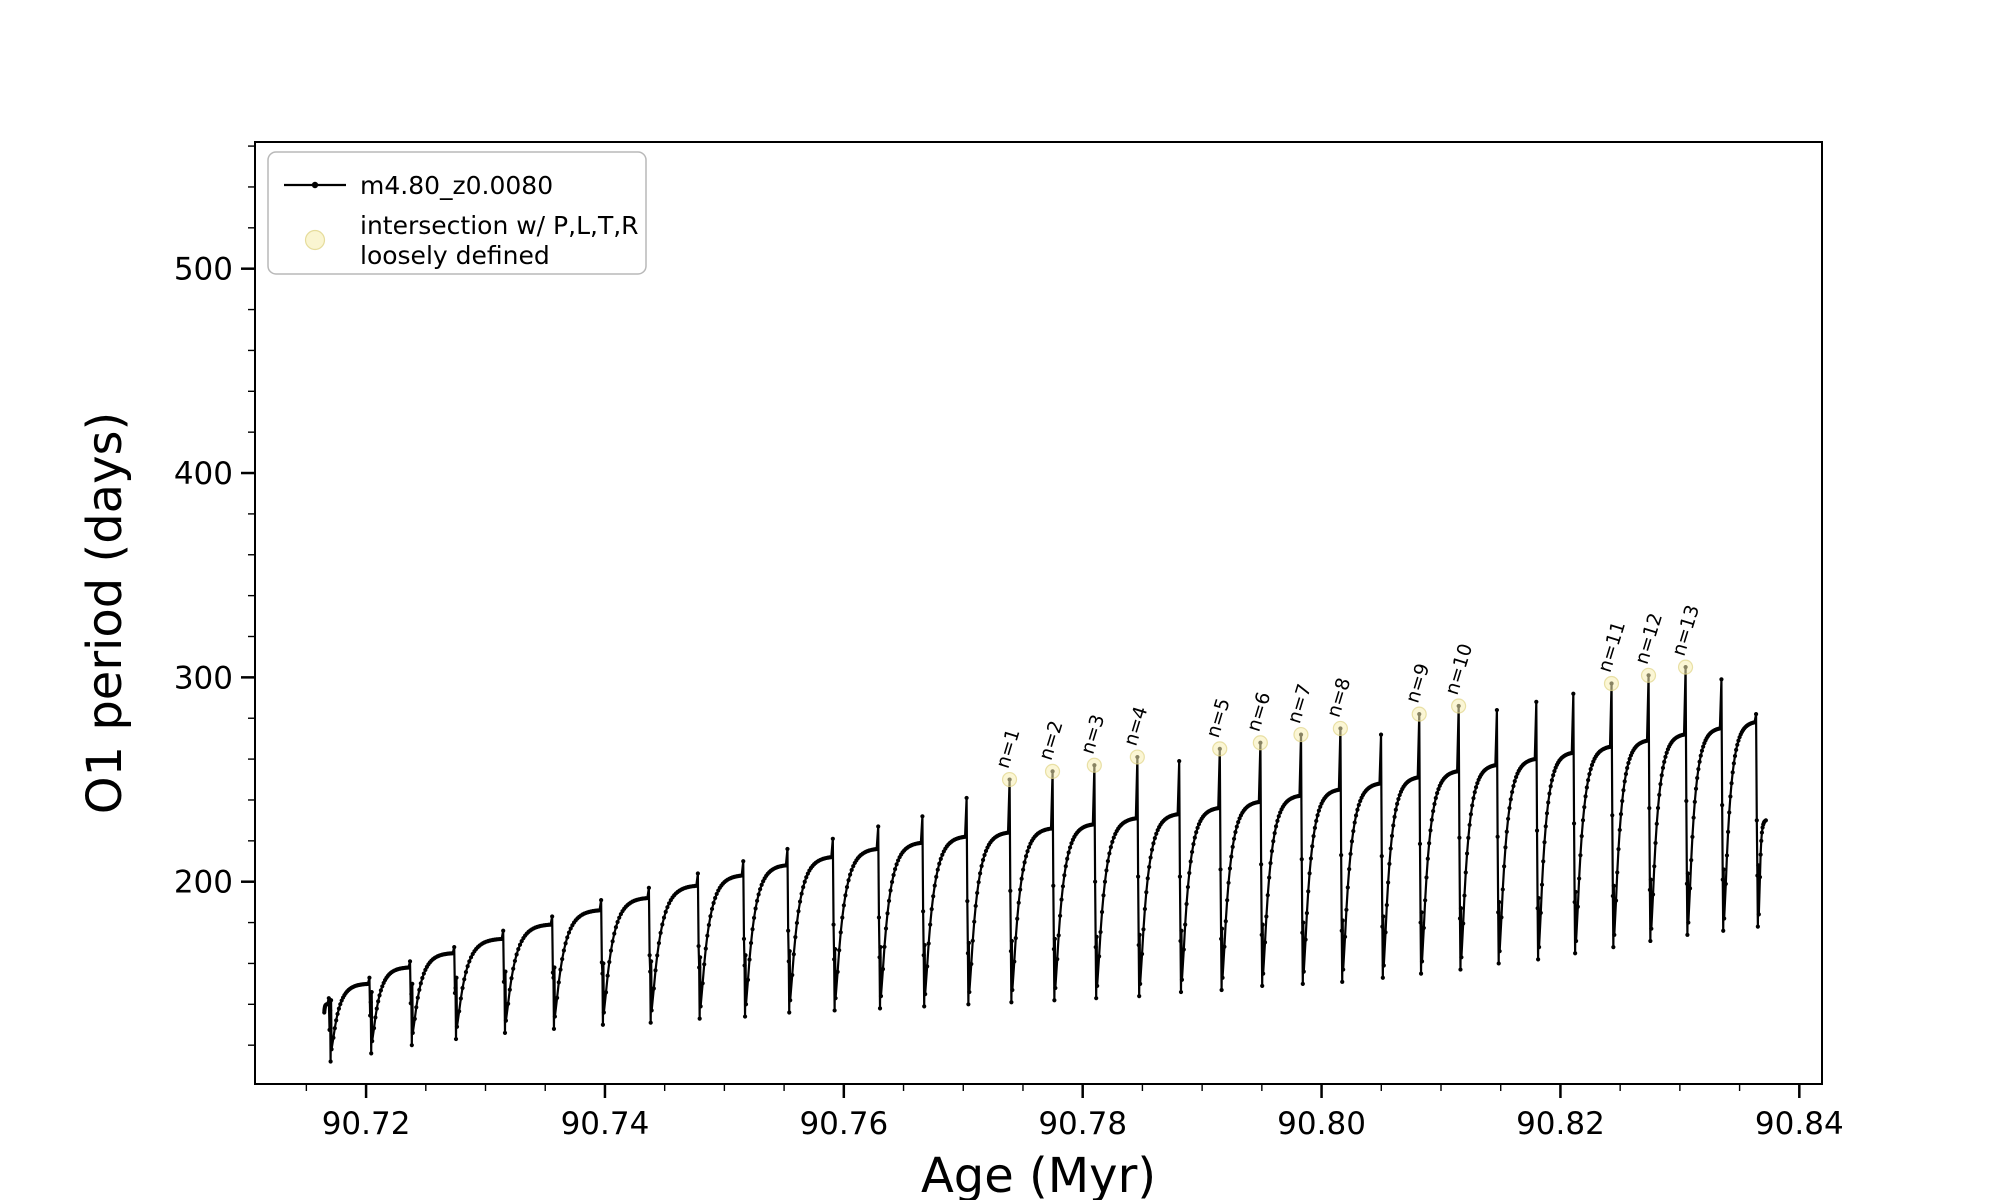 The image size is (2000, 1200). I want to click on legend-label-intersection-line1: intersection w/ P,L,T,R, so click(499, 225).